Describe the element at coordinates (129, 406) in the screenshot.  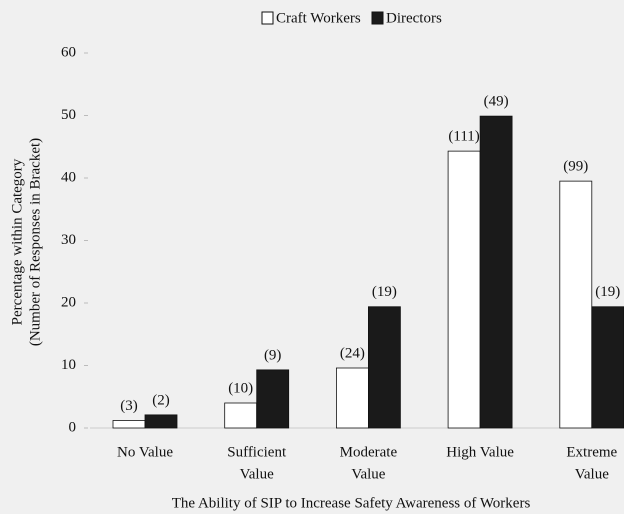
I see `bar-annotation: (3)` at that location.